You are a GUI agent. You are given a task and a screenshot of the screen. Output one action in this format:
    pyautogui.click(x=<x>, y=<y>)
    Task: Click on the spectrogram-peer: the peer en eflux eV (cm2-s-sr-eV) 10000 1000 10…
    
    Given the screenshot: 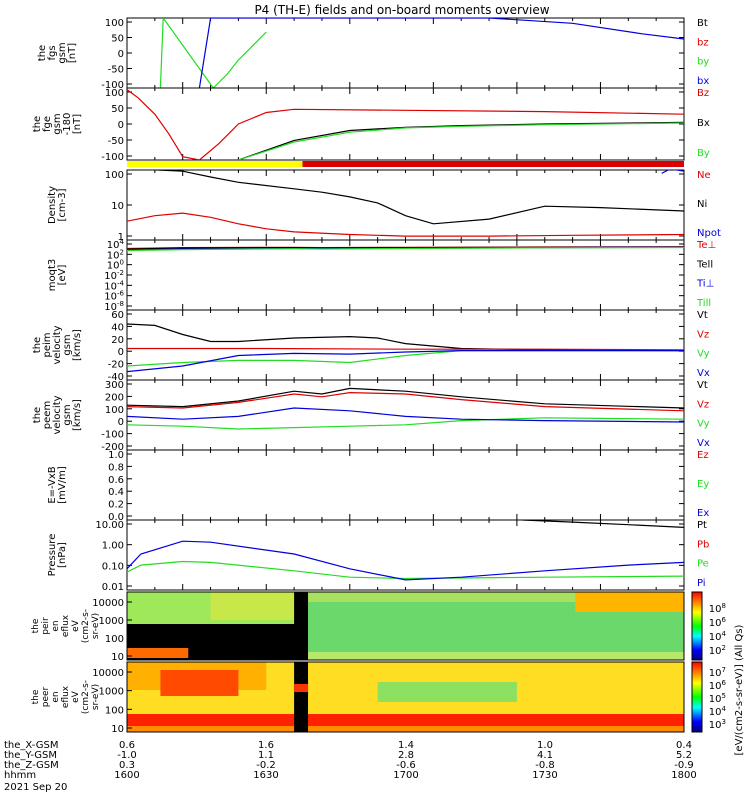 What is the action you would take?
    pyautogui.click(x=358, y=698)
    